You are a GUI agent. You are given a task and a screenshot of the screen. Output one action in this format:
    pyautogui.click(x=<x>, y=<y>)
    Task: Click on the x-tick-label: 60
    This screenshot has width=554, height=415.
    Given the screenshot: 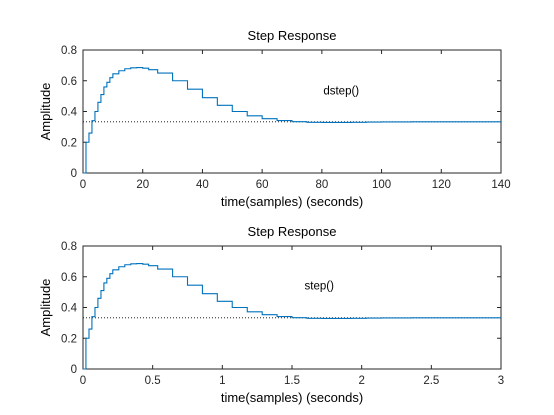 What is the action you would take?
    pyautogui.click(x=262, y=185)
    